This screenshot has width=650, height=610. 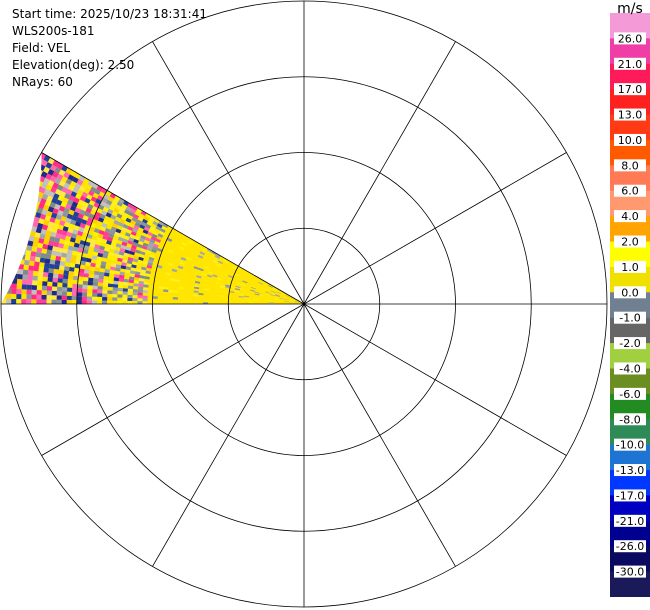 I want to click on colorbar-tick-bg, so click(x=630, y=343).